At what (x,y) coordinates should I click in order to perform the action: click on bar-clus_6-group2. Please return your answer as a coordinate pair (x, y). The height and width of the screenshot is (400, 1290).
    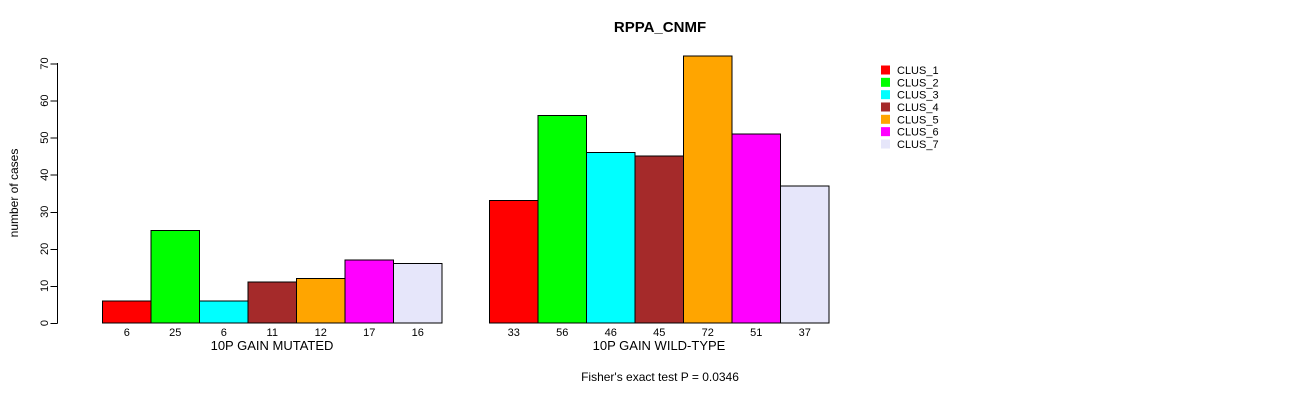
    Looking at the image, I should click on (756, 228).